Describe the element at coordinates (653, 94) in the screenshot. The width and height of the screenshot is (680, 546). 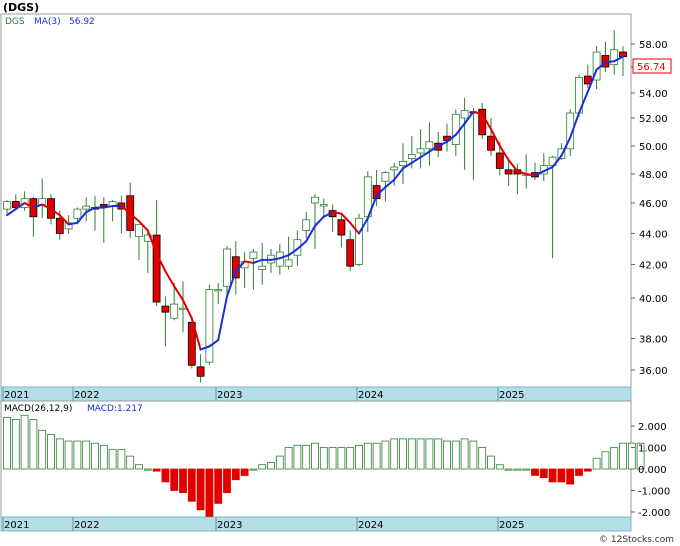
I see `price-tick-label: 54.00` at that location.